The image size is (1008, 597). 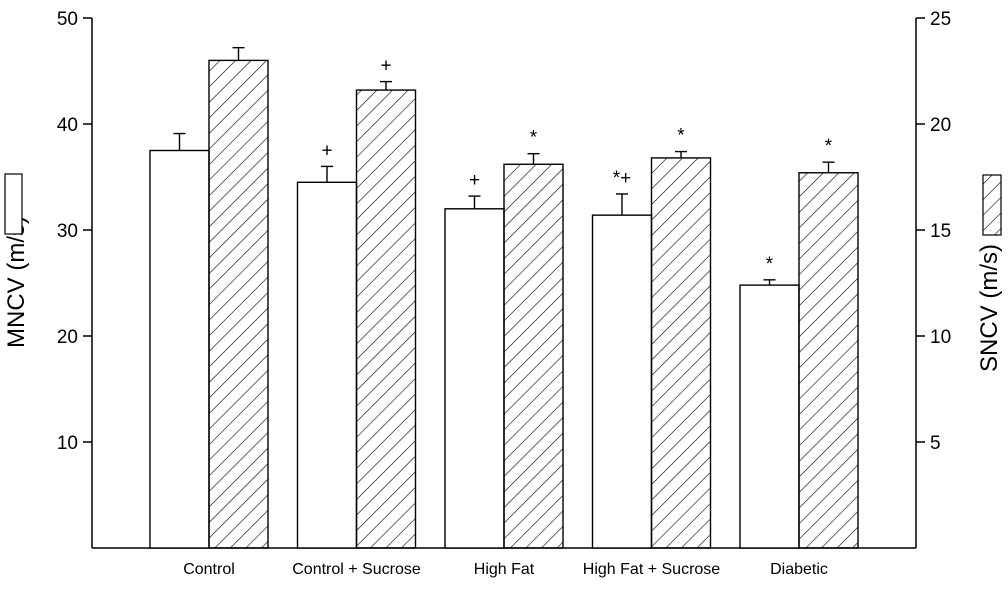 I want to click on right-axis-title: SNCV (m/s), so click(x=989, y=308).